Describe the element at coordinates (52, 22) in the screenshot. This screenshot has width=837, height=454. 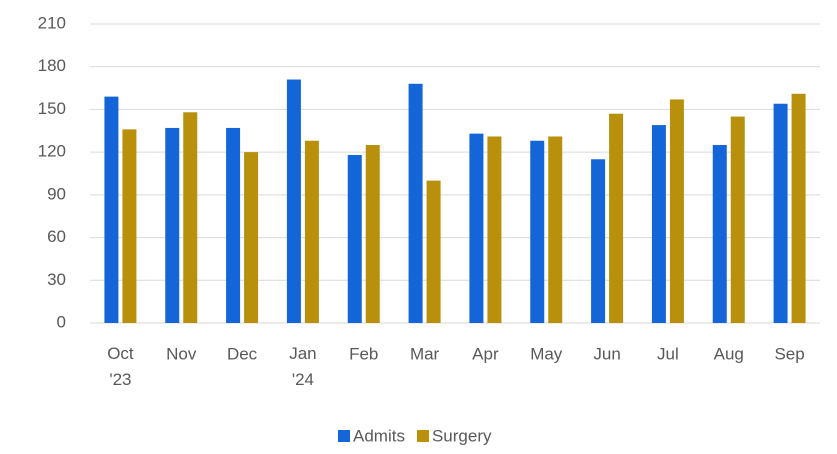
I see `y-tick-label: 210` at that location.